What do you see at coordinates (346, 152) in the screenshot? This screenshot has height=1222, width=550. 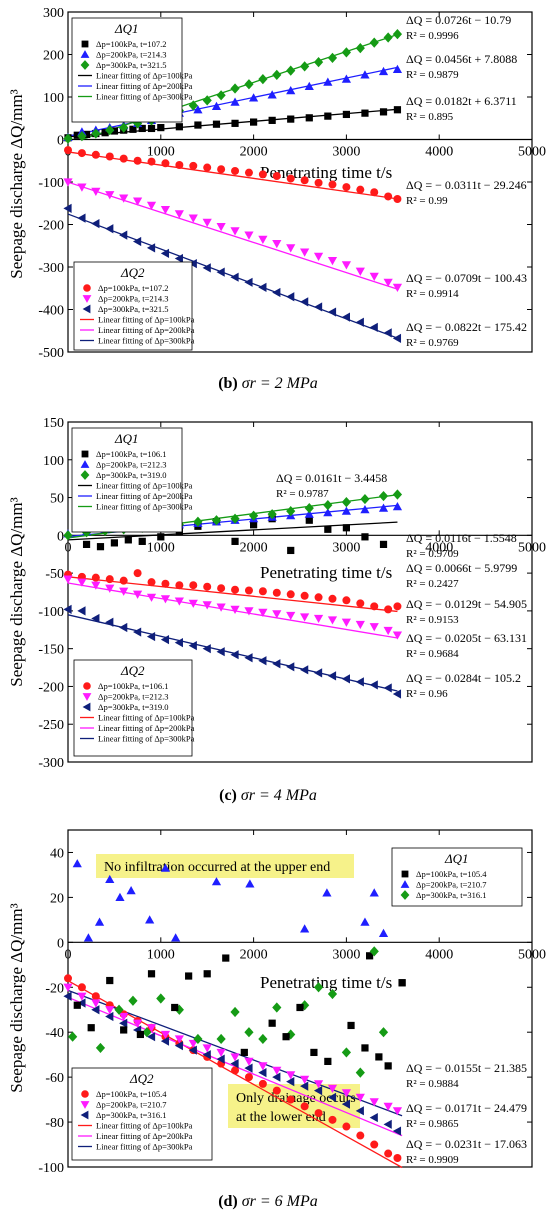 I see `x-tick-label: 3000` at bounding box center [346, 152].